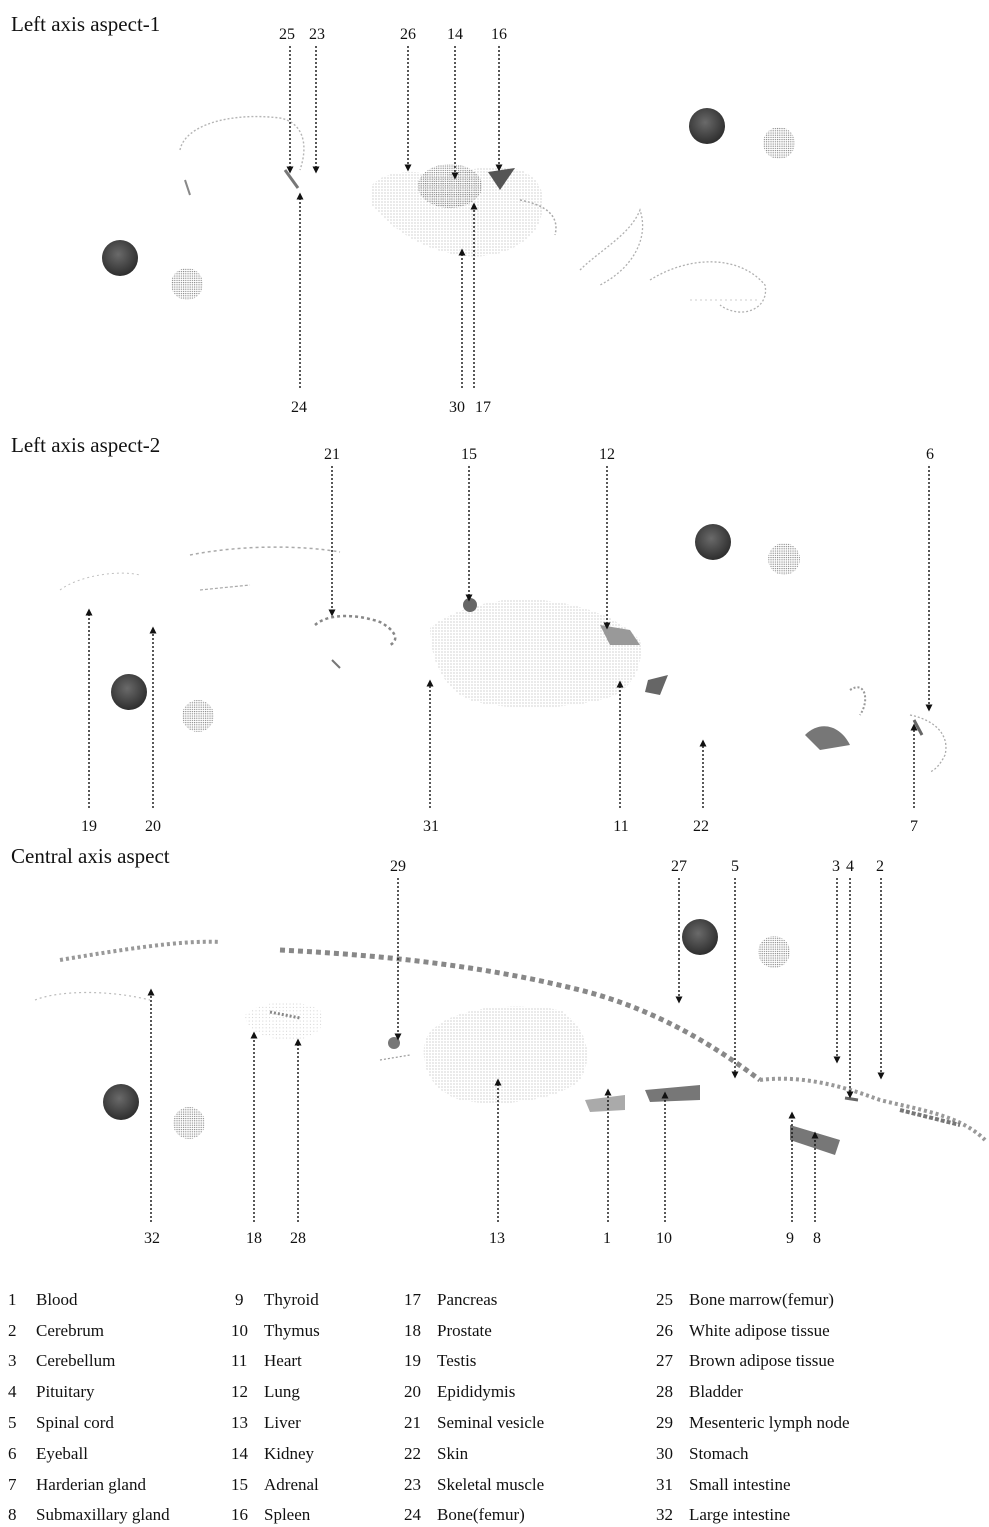 The width and height of the screenshot is (989, 1527). What do you see at coordinates (413, 1514) in the screenshot?
I see `legend-number: 24` at bounding box center [413, 1514].